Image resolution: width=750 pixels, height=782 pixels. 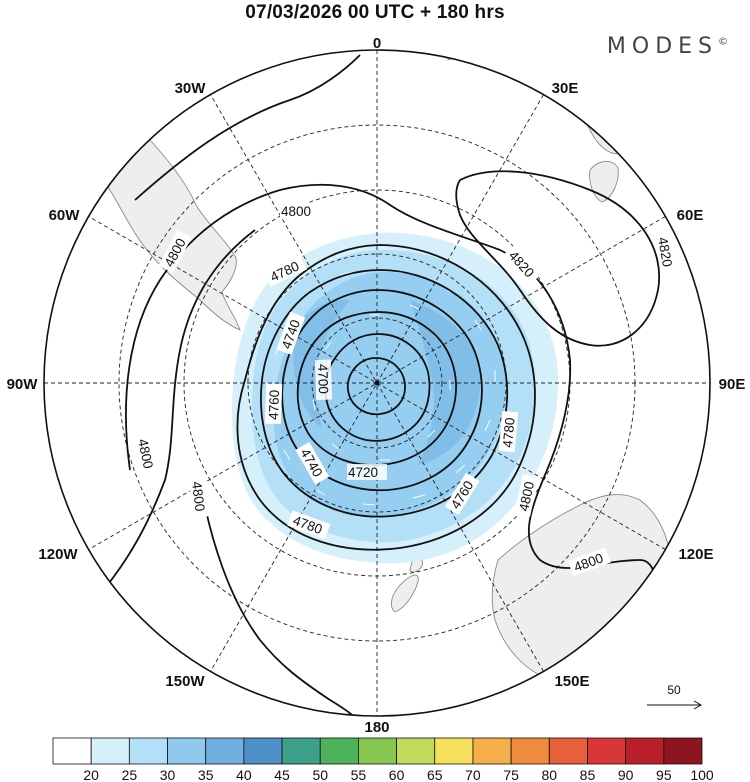 What do you see at coordinates (375, 12) in the screenshot?
I see `map-title: 07/03/2026 00 UTC + 180 hrs` at bounding box center [375, 12].